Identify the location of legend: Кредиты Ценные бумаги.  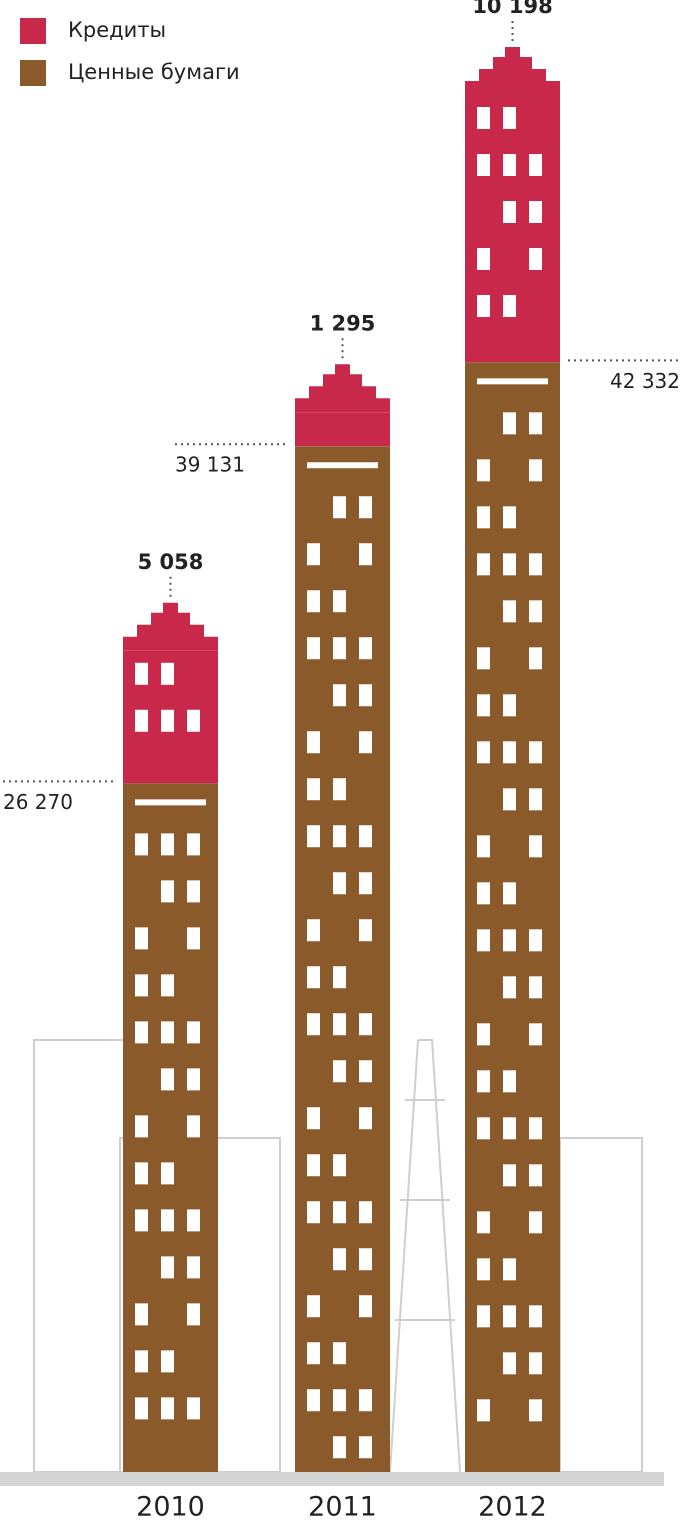
(130, 52).